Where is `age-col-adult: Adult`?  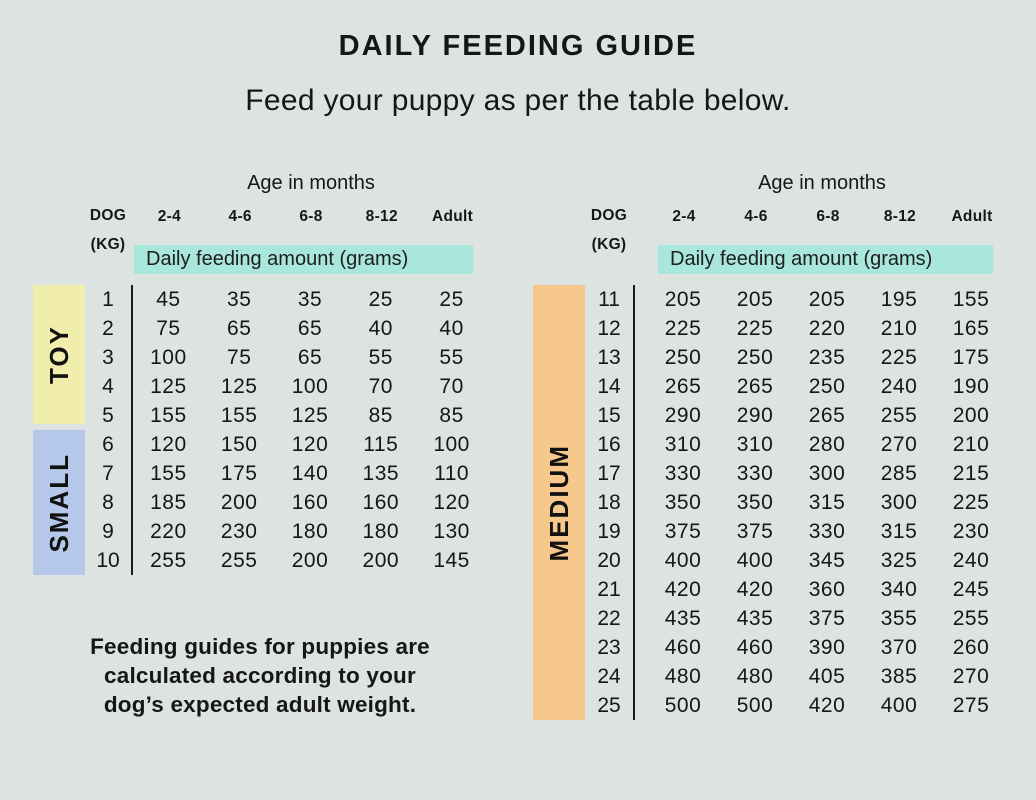
age-col-adult: Adult is located at coordinates (453, 216).